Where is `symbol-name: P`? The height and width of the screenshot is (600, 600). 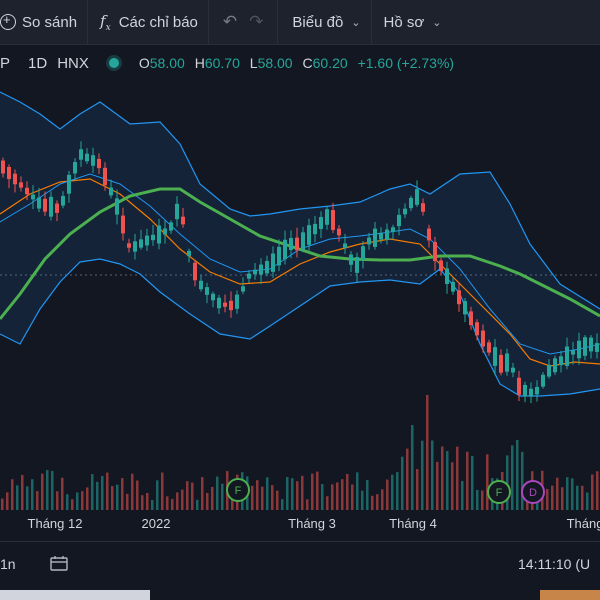
symbol-name: P is located at coordinates (5, 63).